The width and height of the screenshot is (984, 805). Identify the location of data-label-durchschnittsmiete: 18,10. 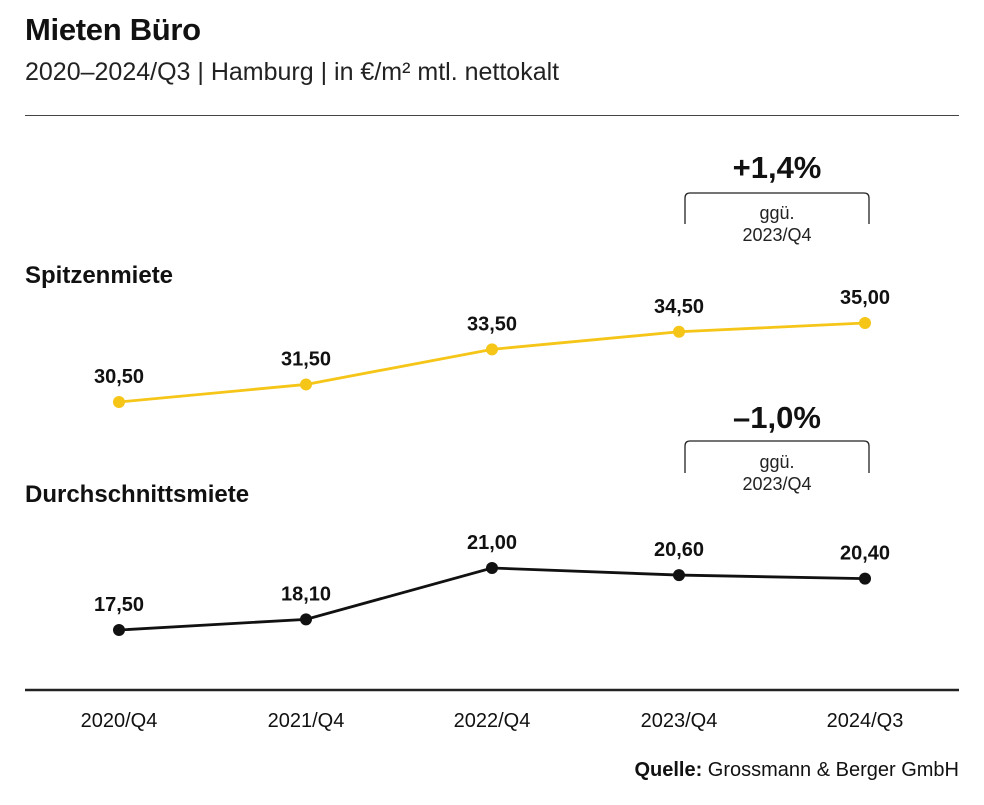
(306, 594).